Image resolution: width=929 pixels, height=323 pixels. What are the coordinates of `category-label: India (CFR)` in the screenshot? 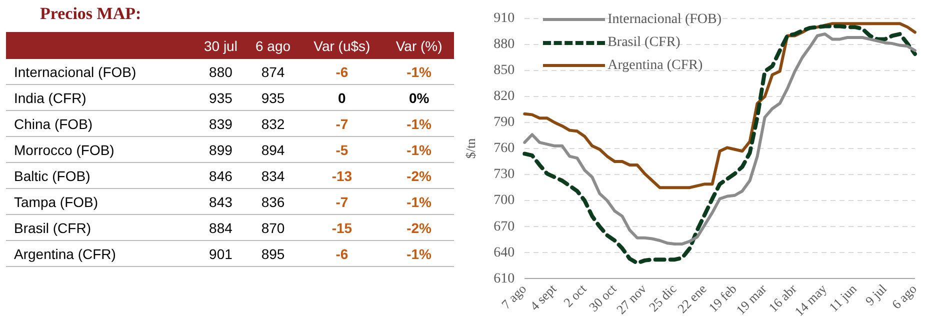 It's located at (101, 97).